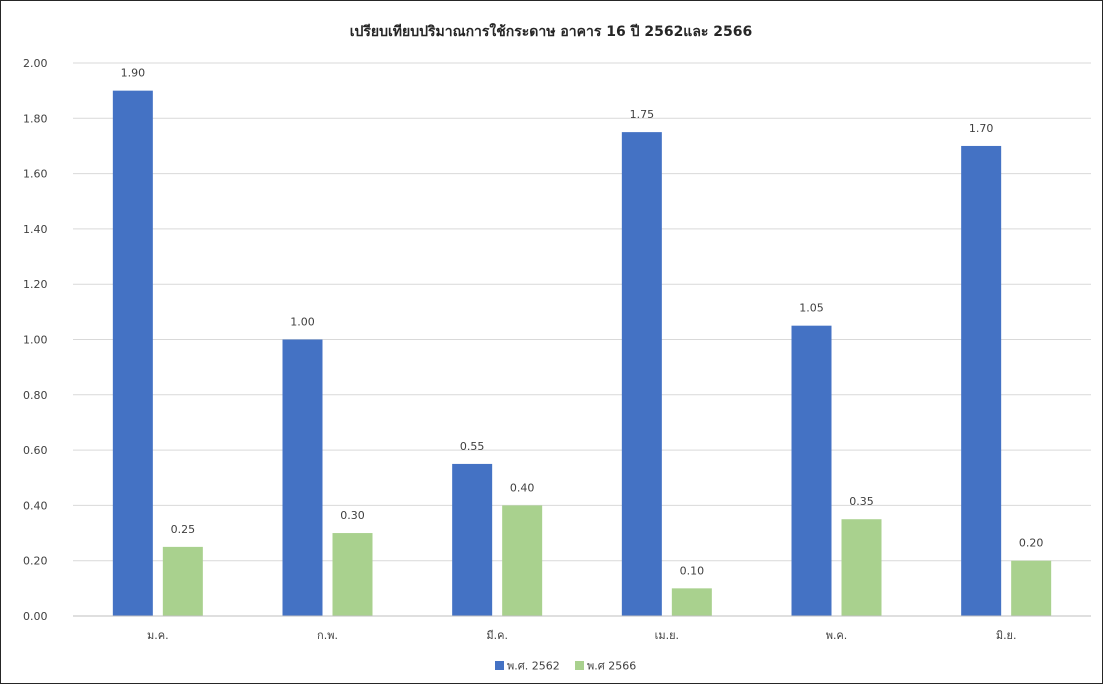  What do you see at coordinates (302, 322) in the screenshot?
I see `data-label: 1.00` at bounding box center [302, 322].